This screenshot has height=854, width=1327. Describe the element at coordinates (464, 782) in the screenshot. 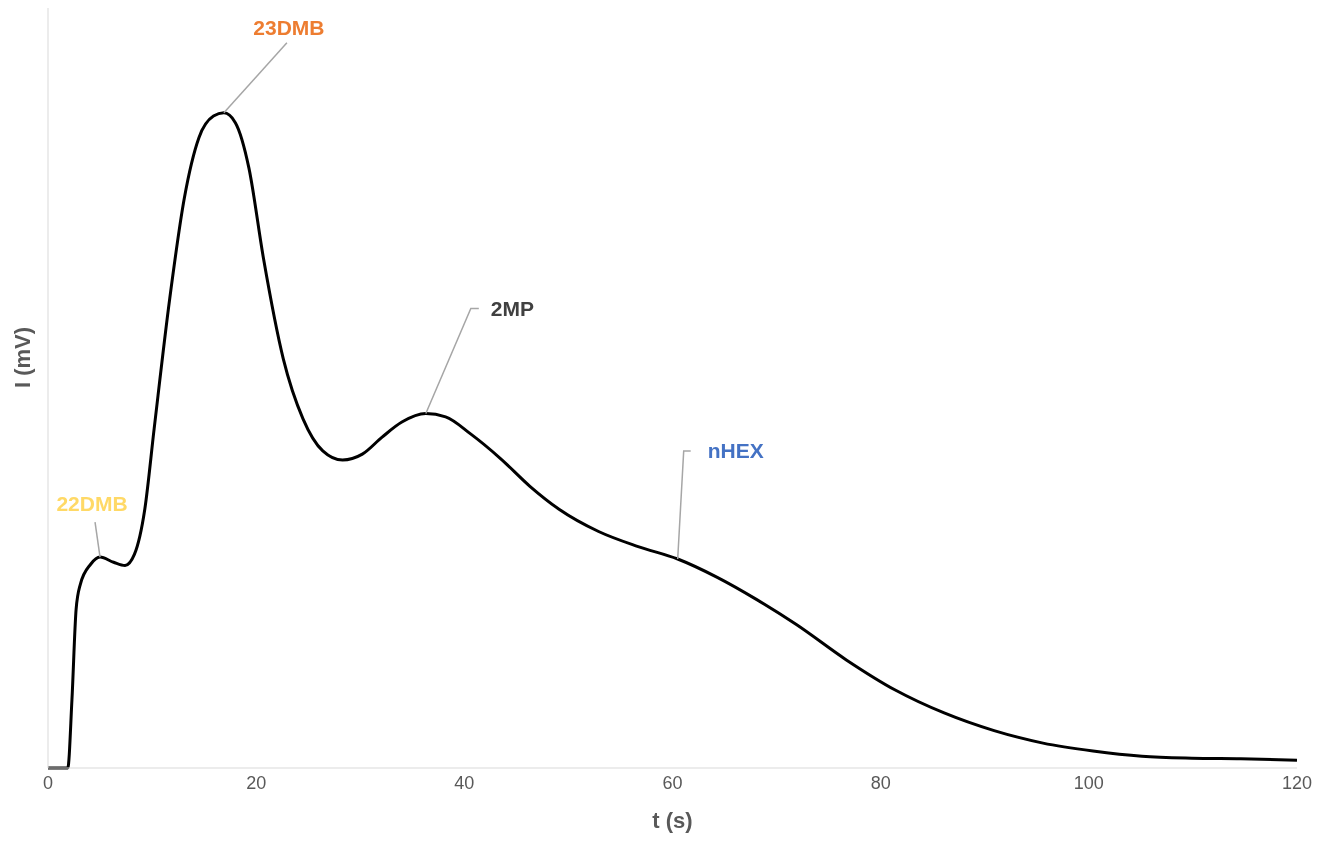

I see `x-tick-label: 40` at that location.